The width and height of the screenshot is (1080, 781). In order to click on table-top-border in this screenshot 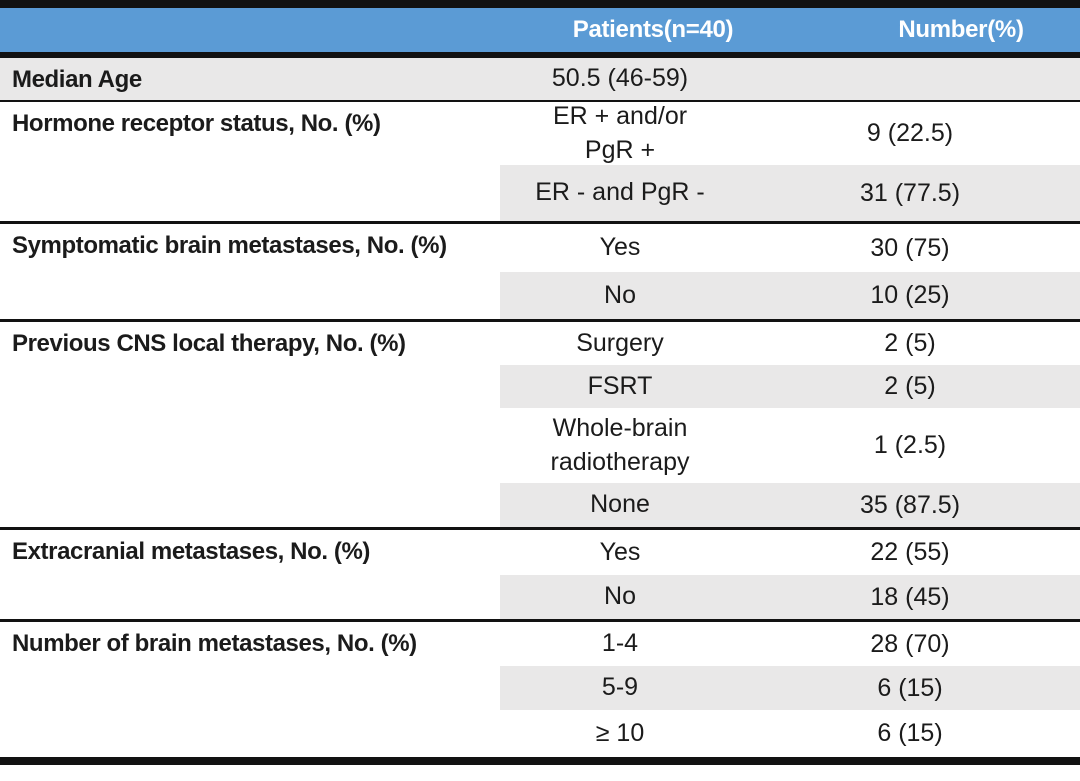, I will do `click(540, 4)`.